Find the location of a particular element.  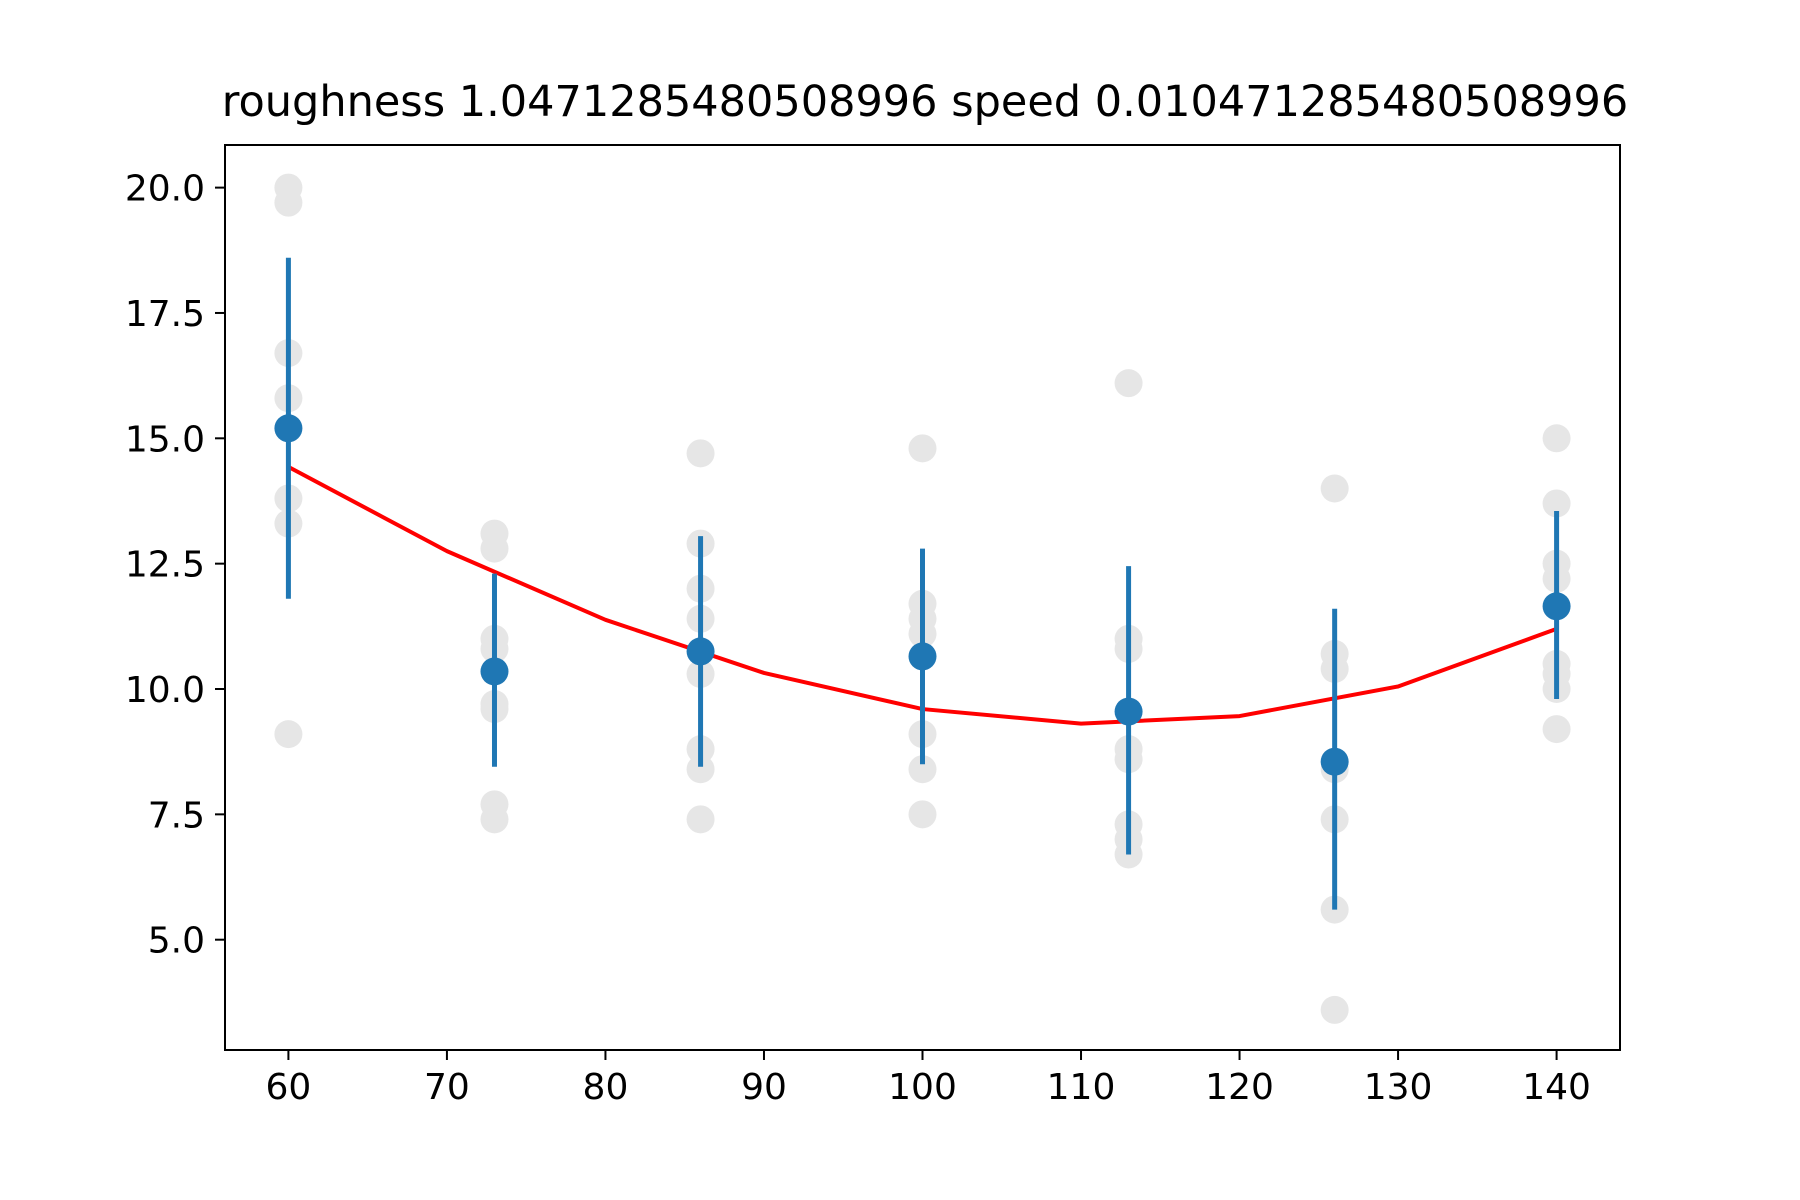

x-tick-label: 90 is located at coordinates (764, 1087).